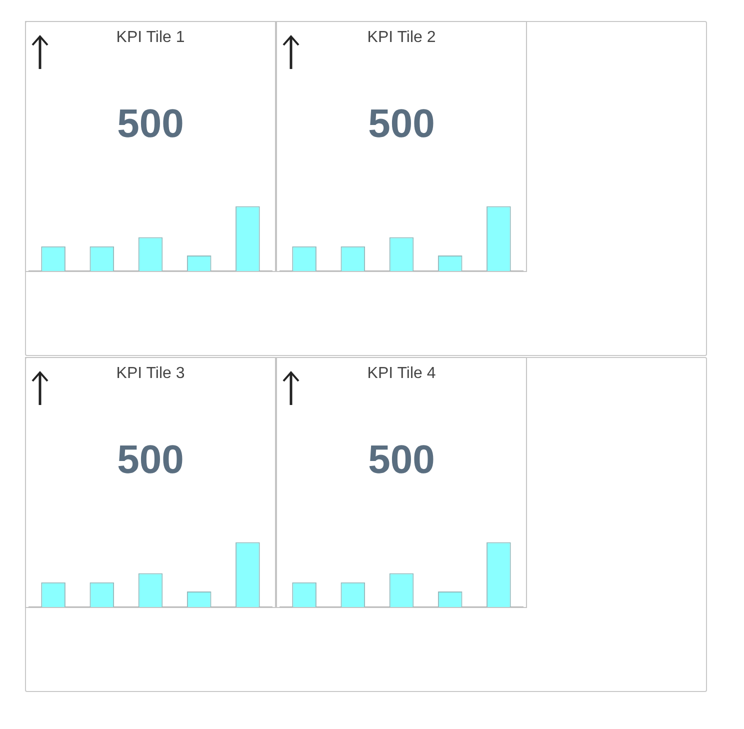 Image resolution: width=744 pixels, height=729 pixels. Describe the element at coordinates (401, 37) in the screenshot. I see `chart-title: KPI Tile 2` at that location.